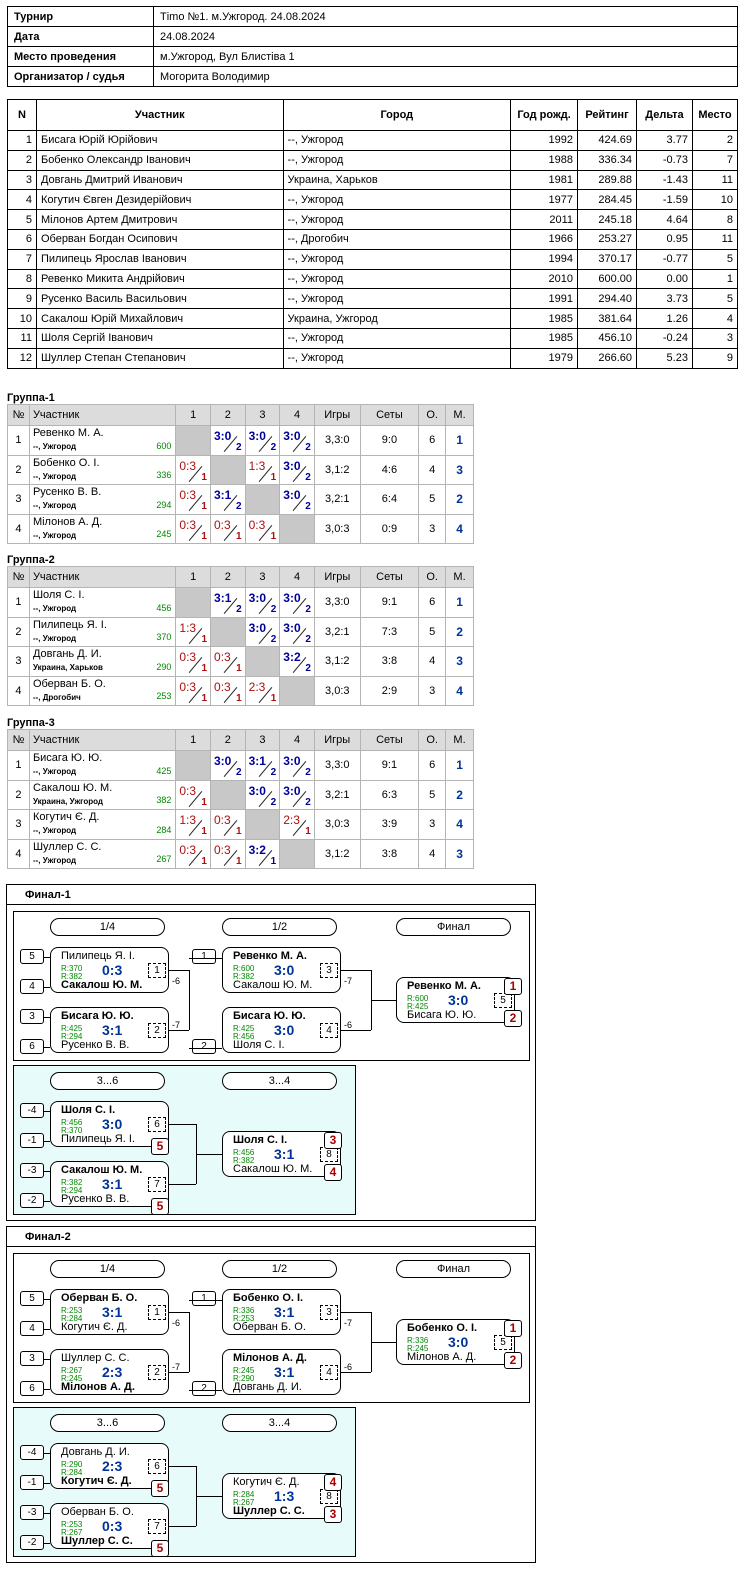 This screenshot has height=1582, width=750. I want to click on participant-cell: 370.17, so click(607, 259).